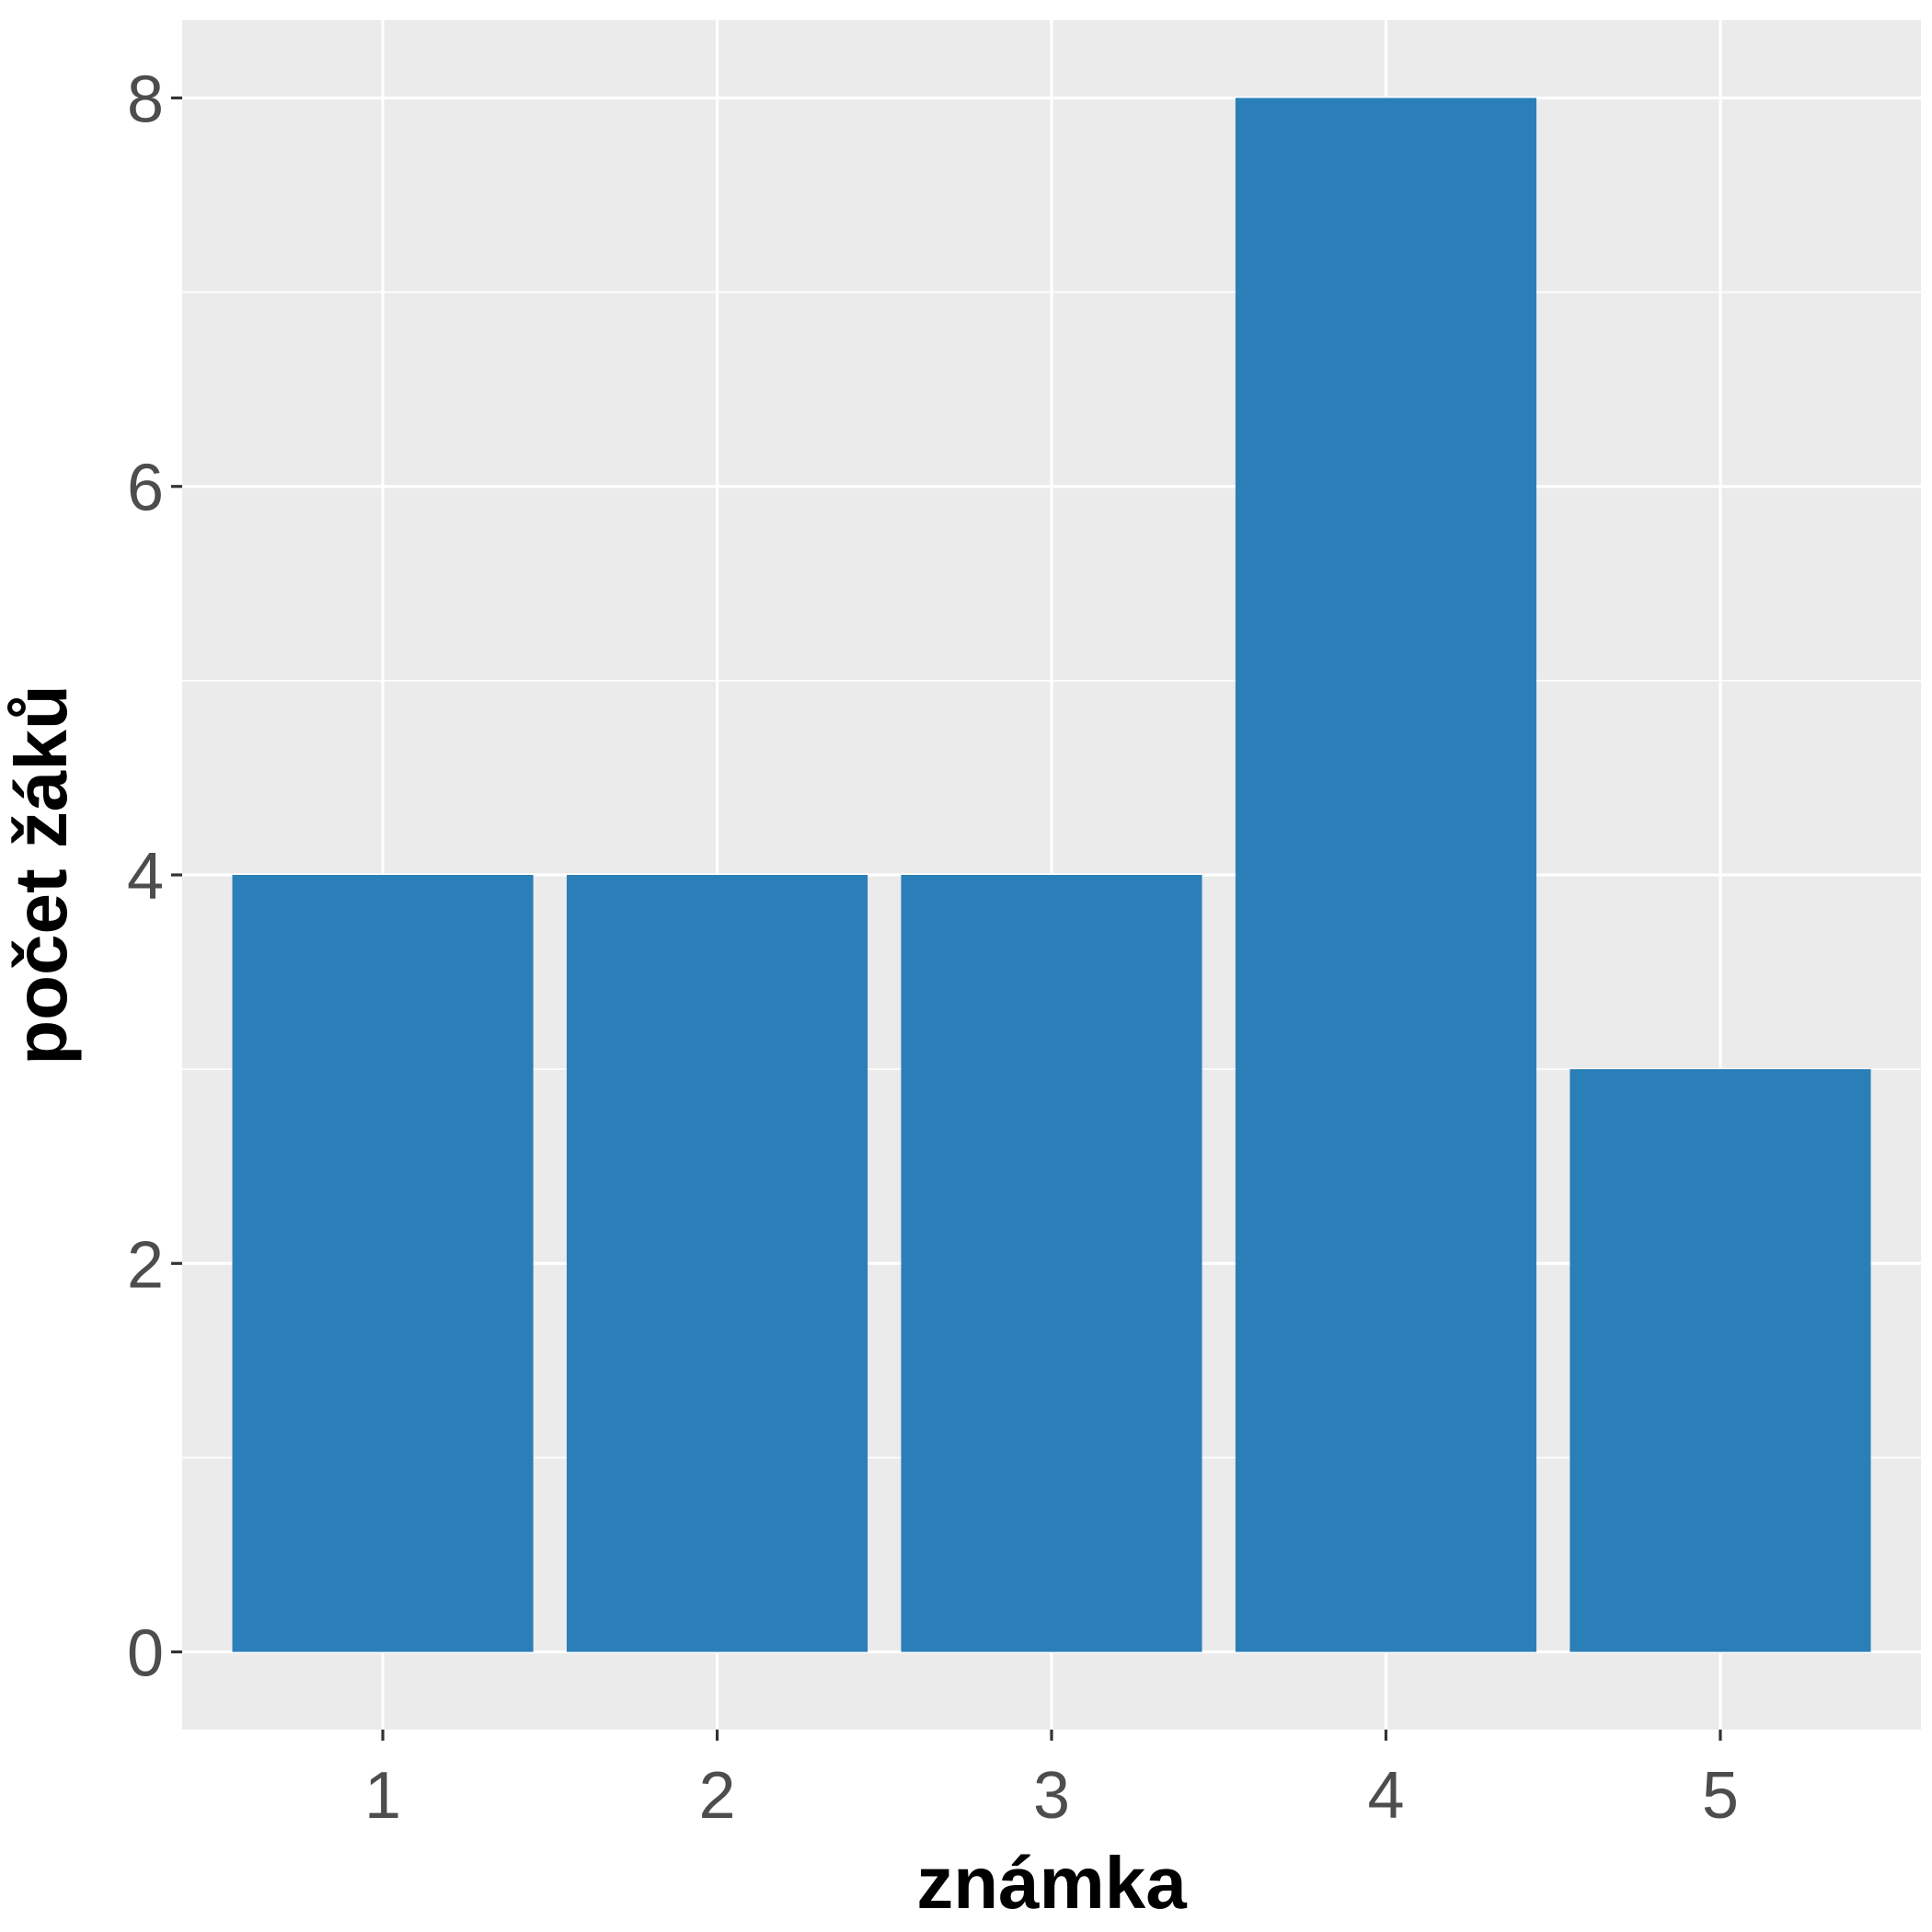  What do you see at coordinates (145, 99) in the screenshot?
I see `y-tick-label: 8` at bounding box center [145, 99].